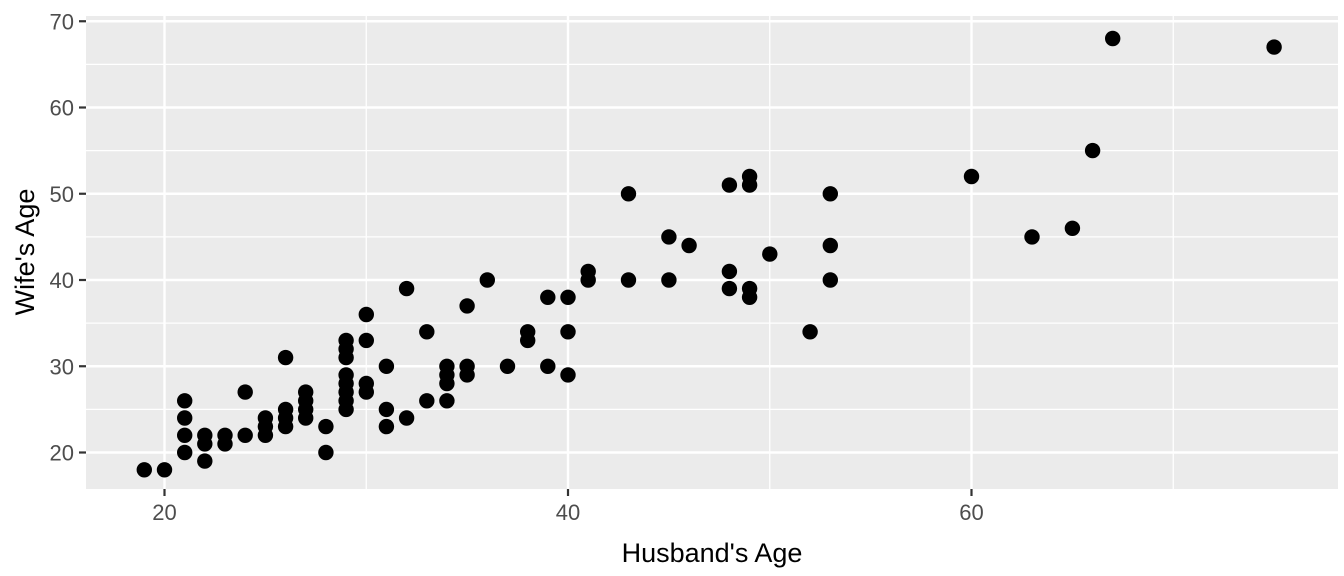  Describe the element at coordinates (62, 280) in the screenshot. I see `y-tick-label: 40` at that location.